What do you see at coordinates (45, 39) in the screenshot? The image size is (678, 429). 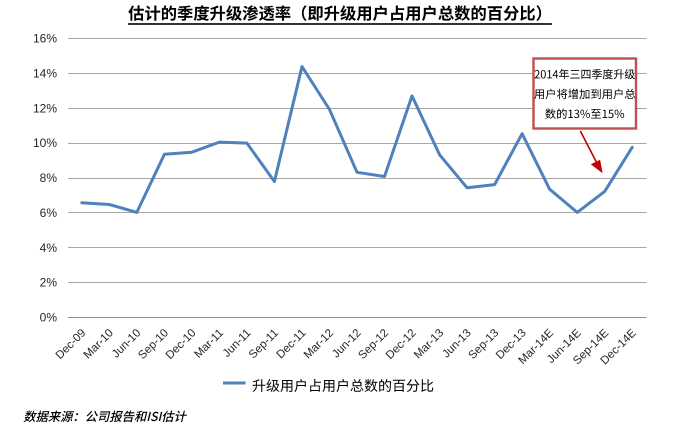 I see `svg-text: 16%` at bounding box center [45, 39].